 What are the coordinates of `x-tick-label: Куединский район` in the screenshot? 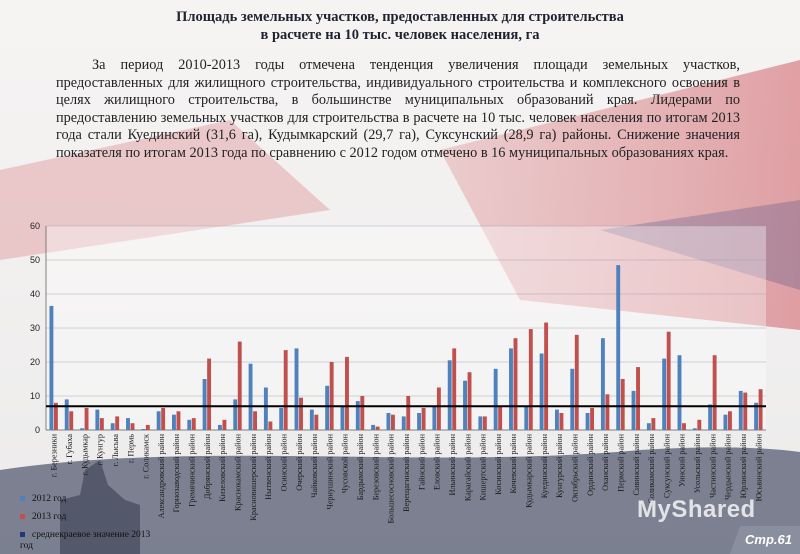 It's located at (544, 465).